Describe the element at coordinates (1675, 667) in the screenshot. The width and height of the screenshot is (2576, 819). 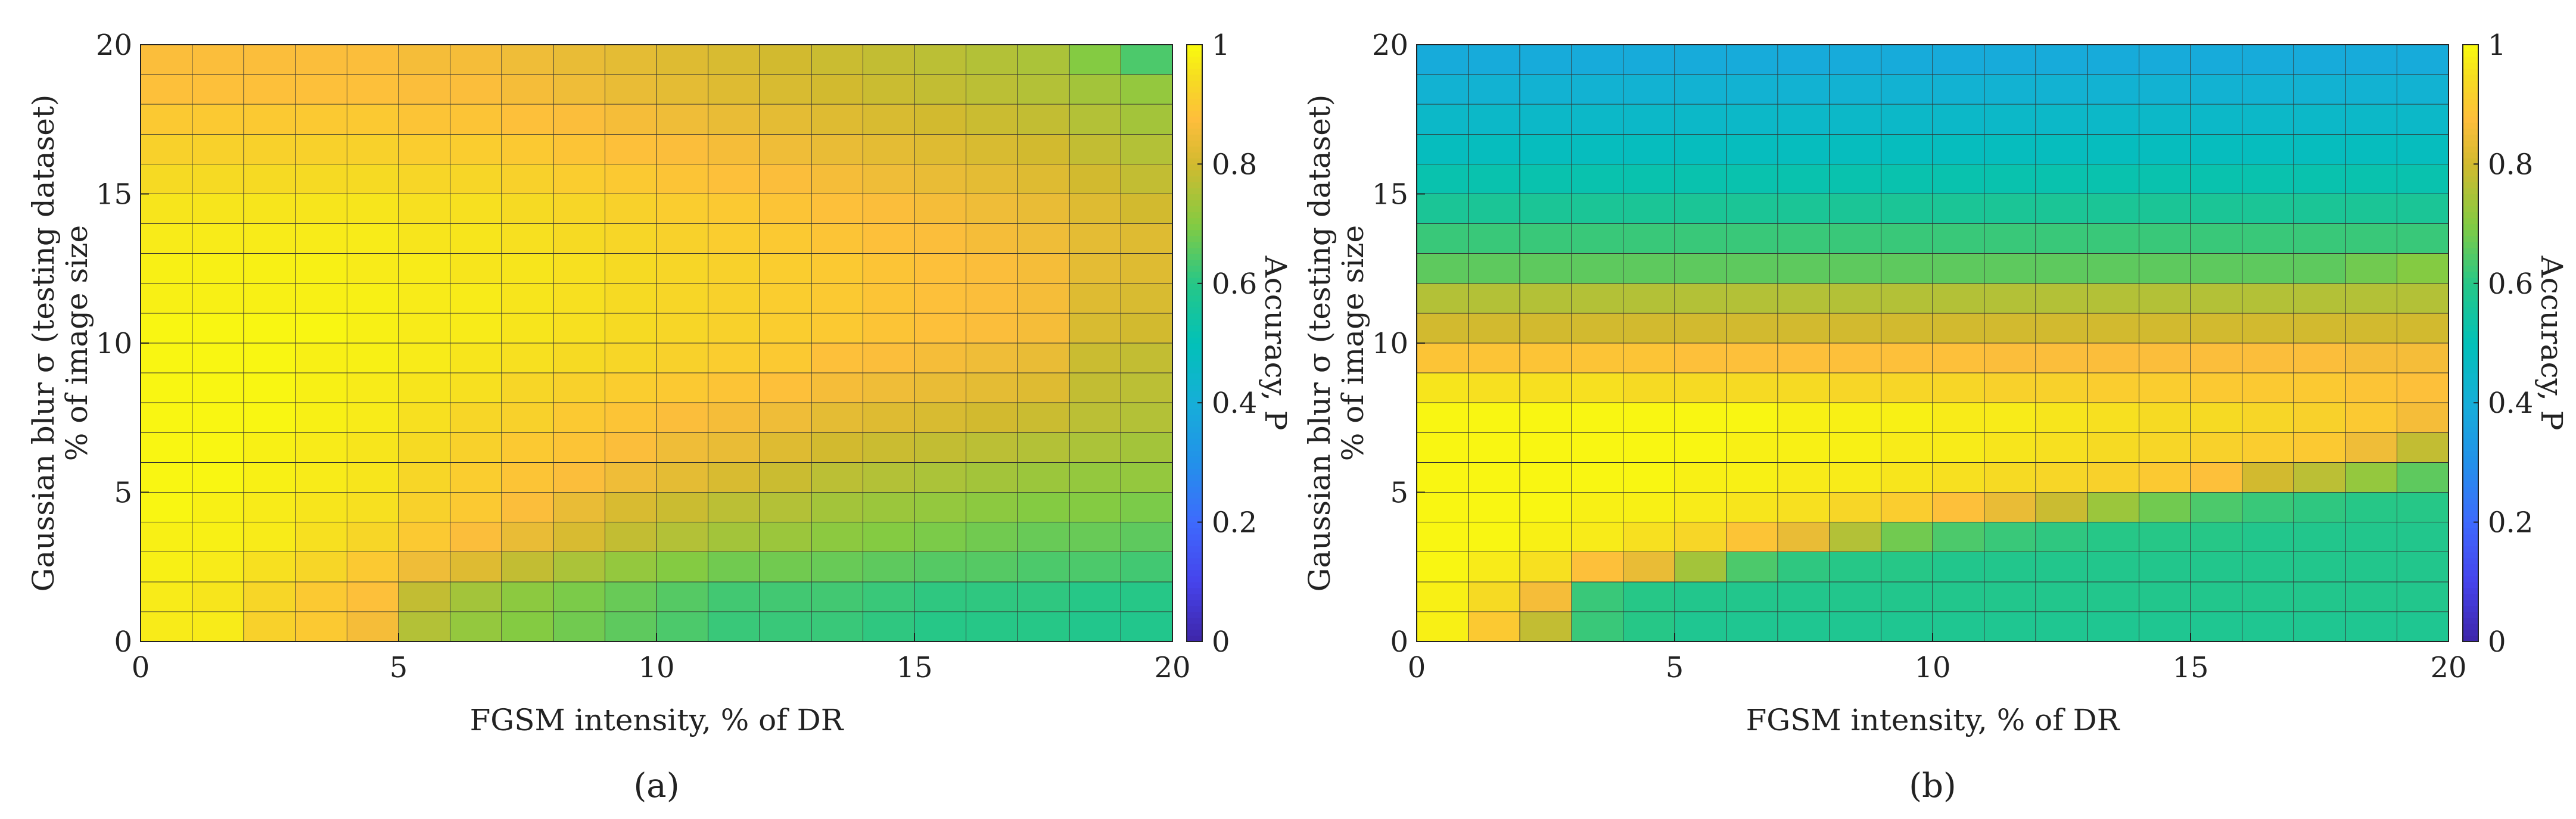
I see `x-tick-label: 5` at that location.